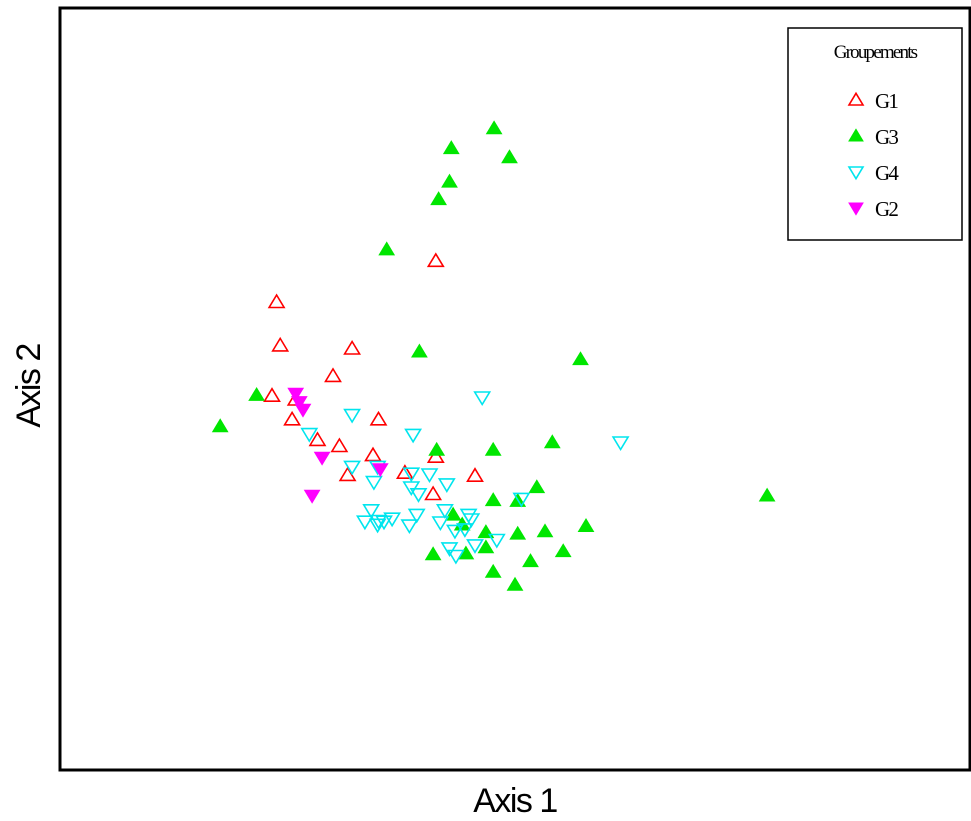  I want to click on y-axis-title: Axis 2, so click(29, 386).